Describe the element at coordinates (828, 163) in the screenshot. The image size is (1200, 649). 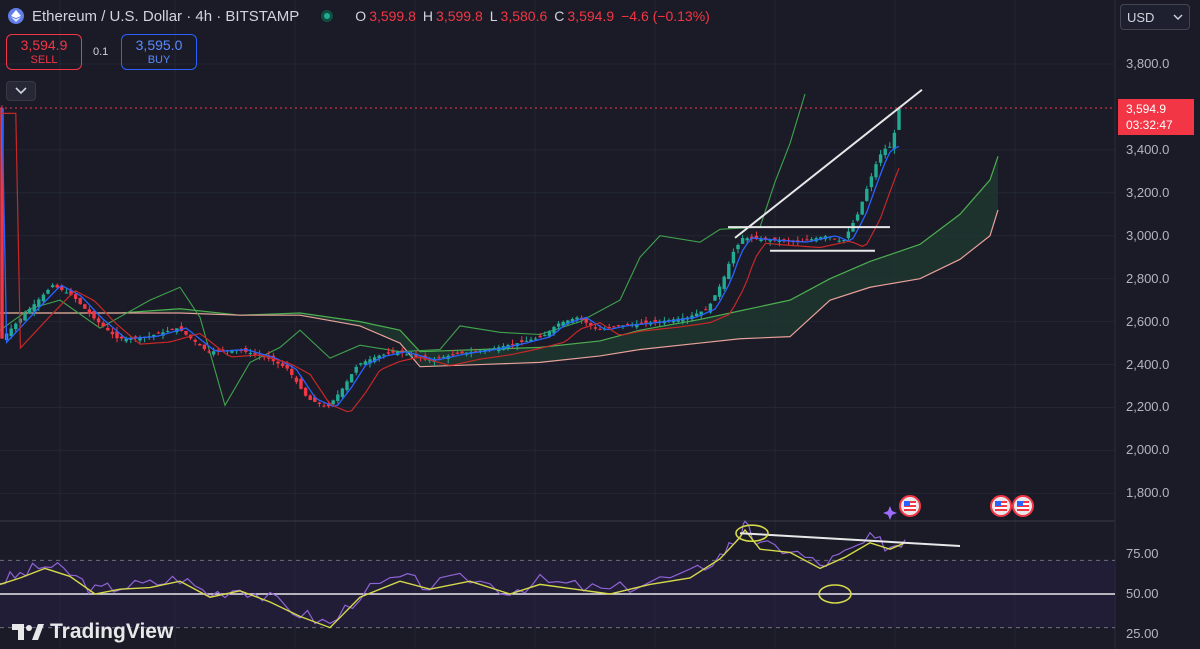
I see `rising-trendline` at that location.